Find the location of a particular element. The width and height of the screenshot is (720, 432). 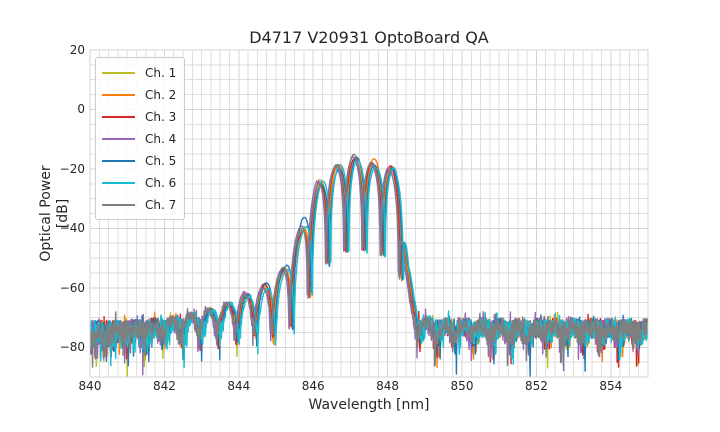

x-tick-label: 846 is located at coordinates (313, 386).